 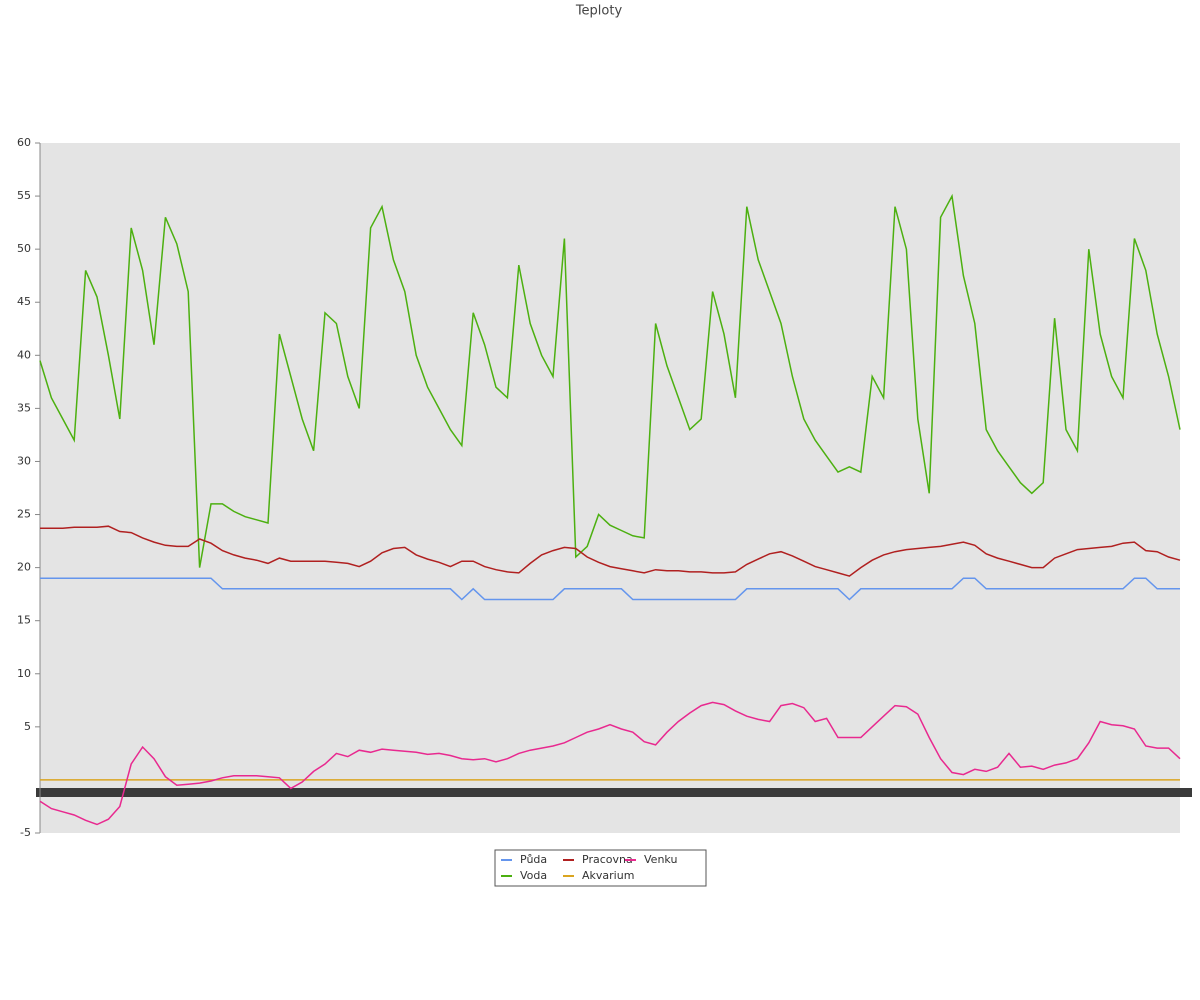 What do you see at coordinates (24, 514) in the screenshot?
I see `y-tick-label: 25` at bounding box center [24, 514].